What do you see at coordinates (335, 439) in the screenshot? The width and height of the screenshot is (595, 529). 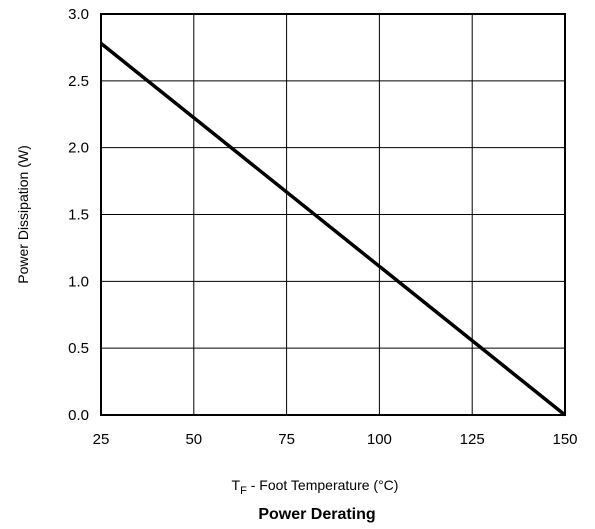 I see `x-tick-labels: 25 50 75 100 125 150` at bounding box center [335, 439].